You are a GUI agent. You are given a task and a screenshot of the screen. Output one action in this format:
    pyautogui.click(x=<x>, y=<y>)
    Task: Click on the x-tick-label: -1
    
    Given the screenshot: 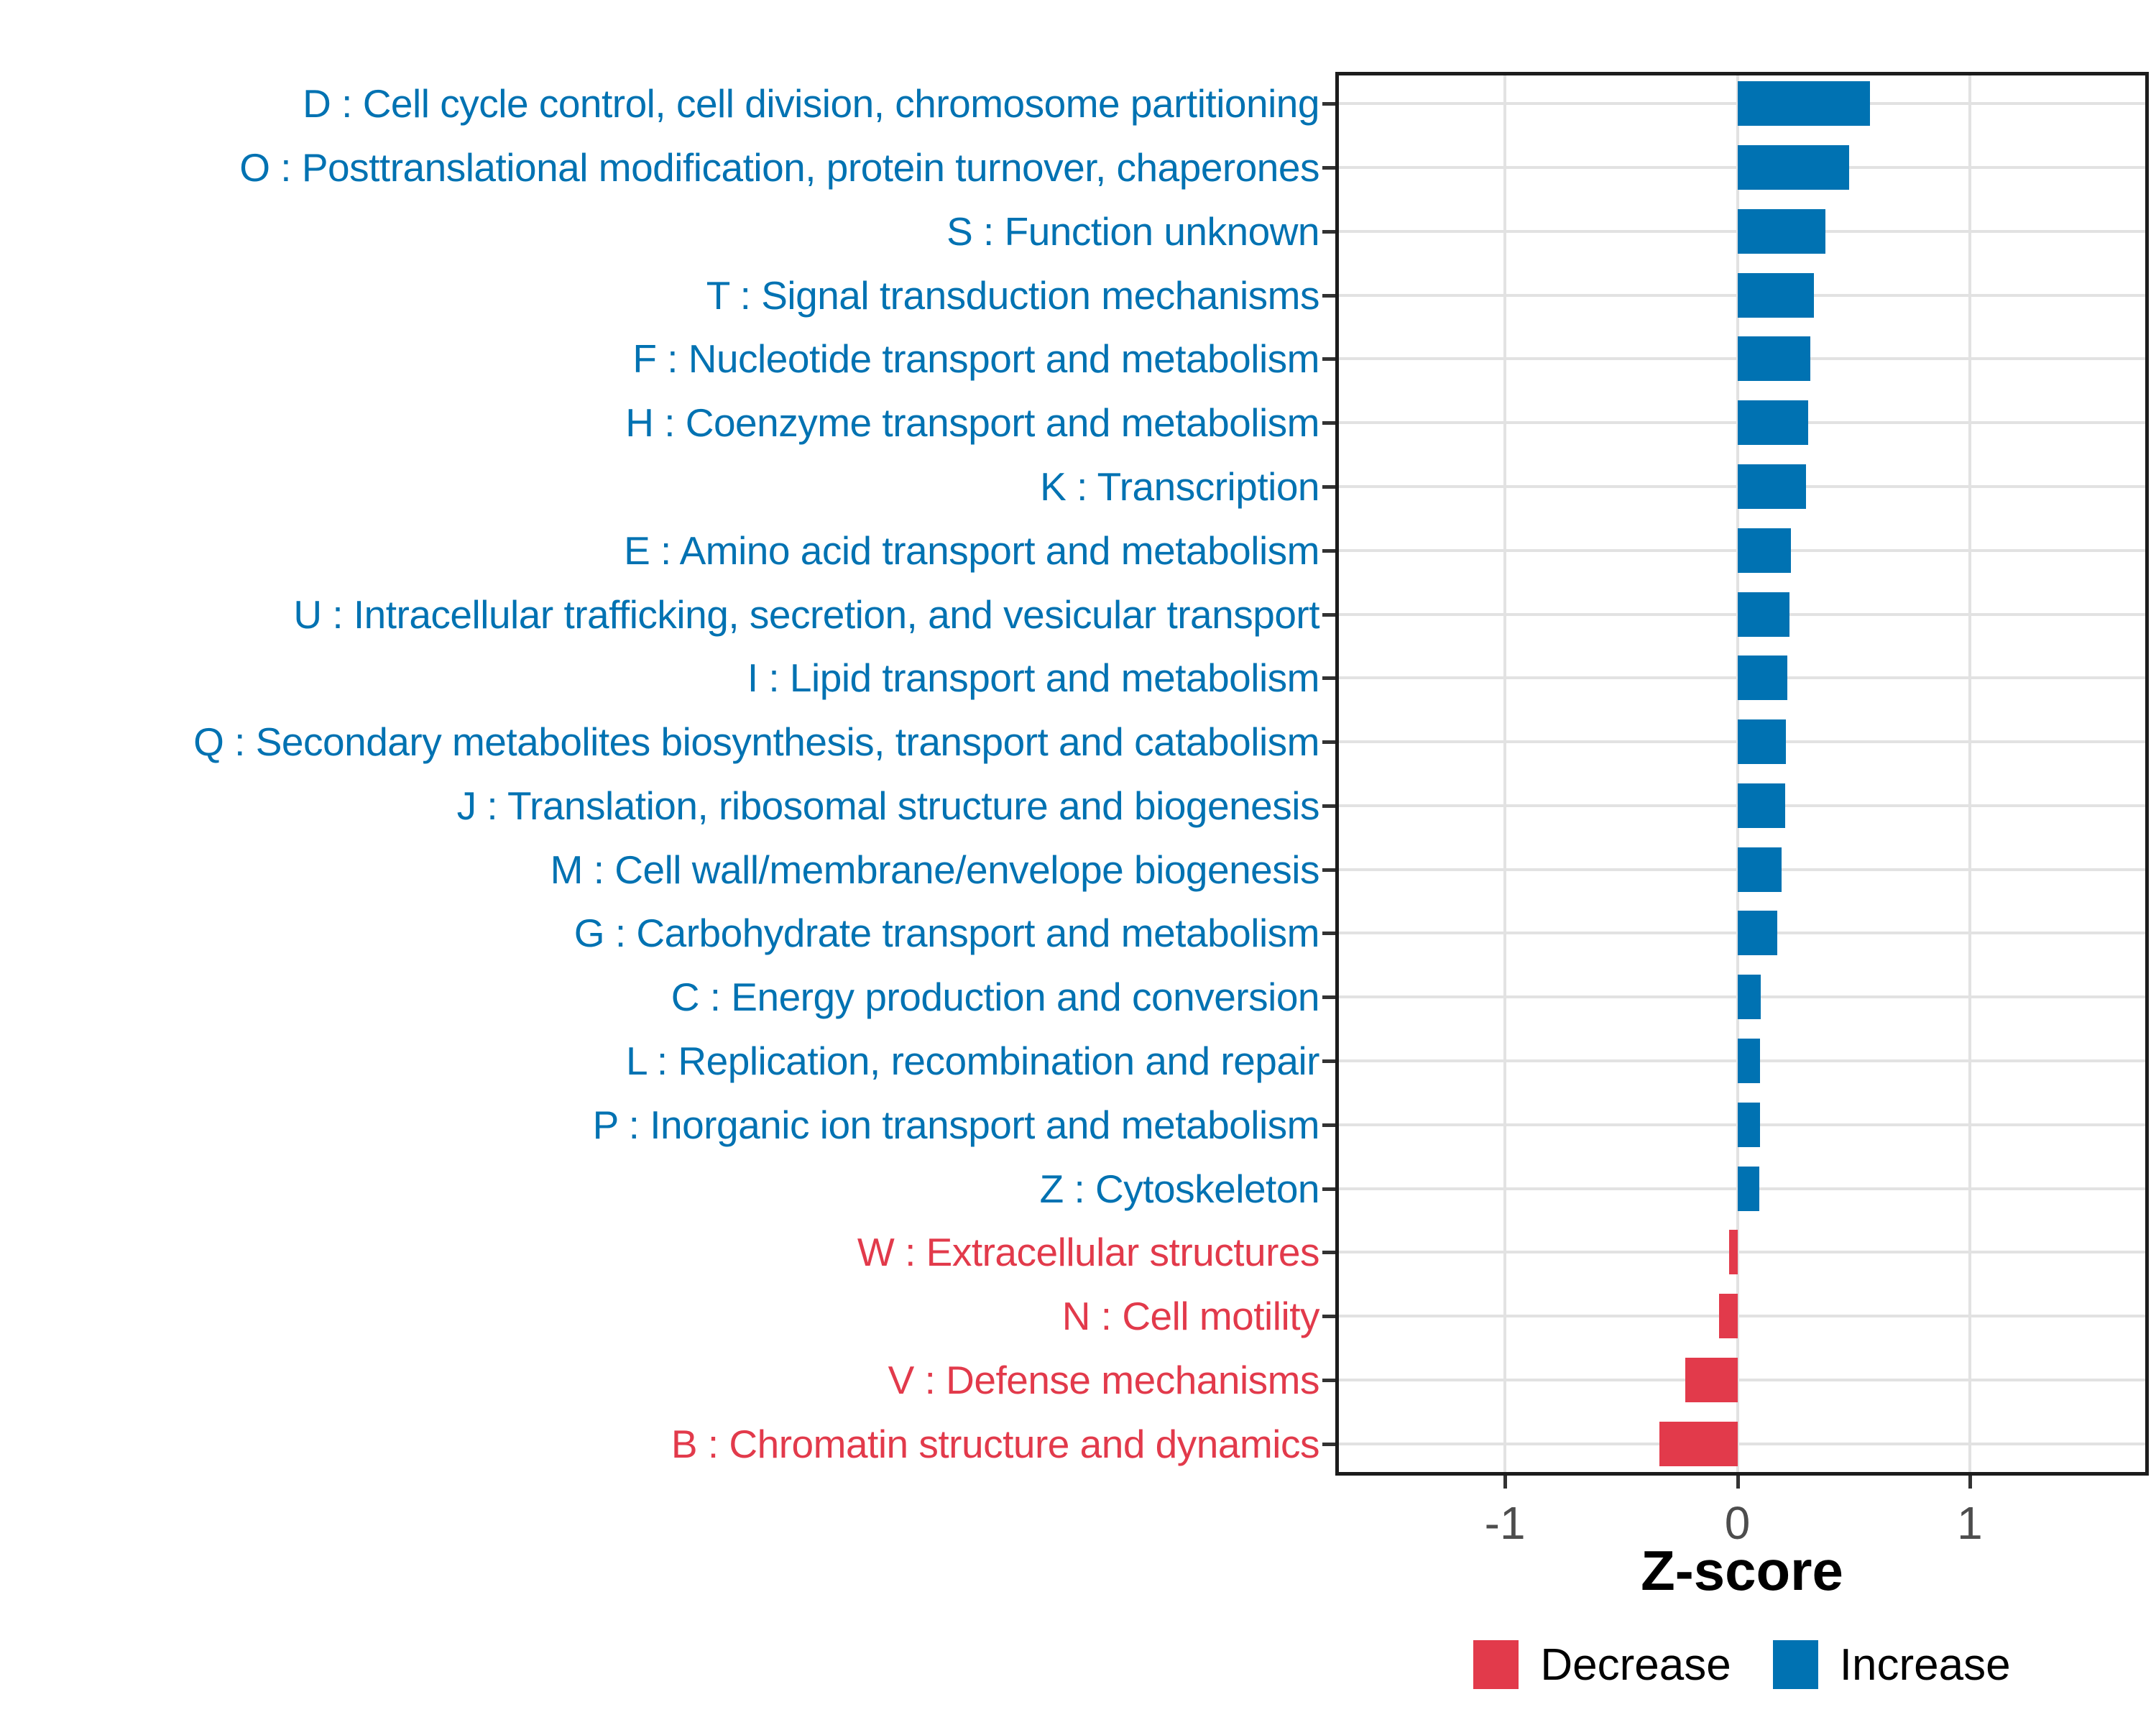 What is the action you would take?
    pyautogui.click(x=1505, y=1523)
    